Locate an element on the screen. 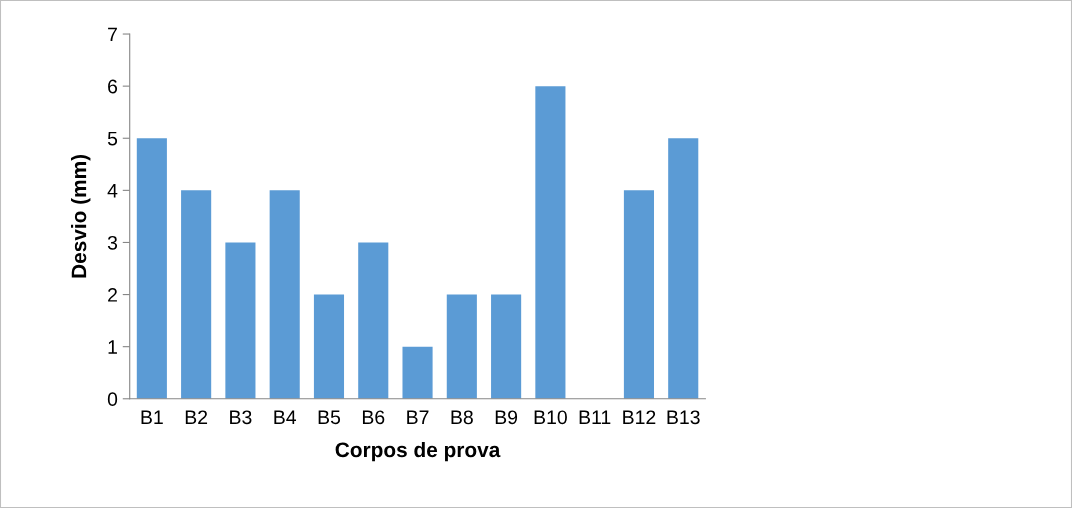 Image resolution: width=1072 pixels, height=508 pixels. y-tick-label: 6 is located at coordinates (113, 86).